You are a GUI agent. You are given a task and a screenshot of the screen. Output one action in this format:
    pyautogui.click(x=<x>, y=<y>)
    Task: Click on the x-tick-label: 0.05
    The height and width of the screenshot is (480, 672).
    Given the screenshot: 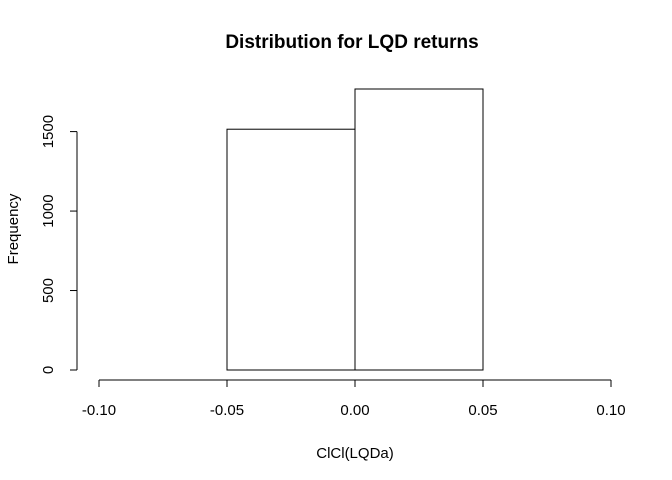 What is the action you would take?
    pyautogui.click(x=482, y=410)
    